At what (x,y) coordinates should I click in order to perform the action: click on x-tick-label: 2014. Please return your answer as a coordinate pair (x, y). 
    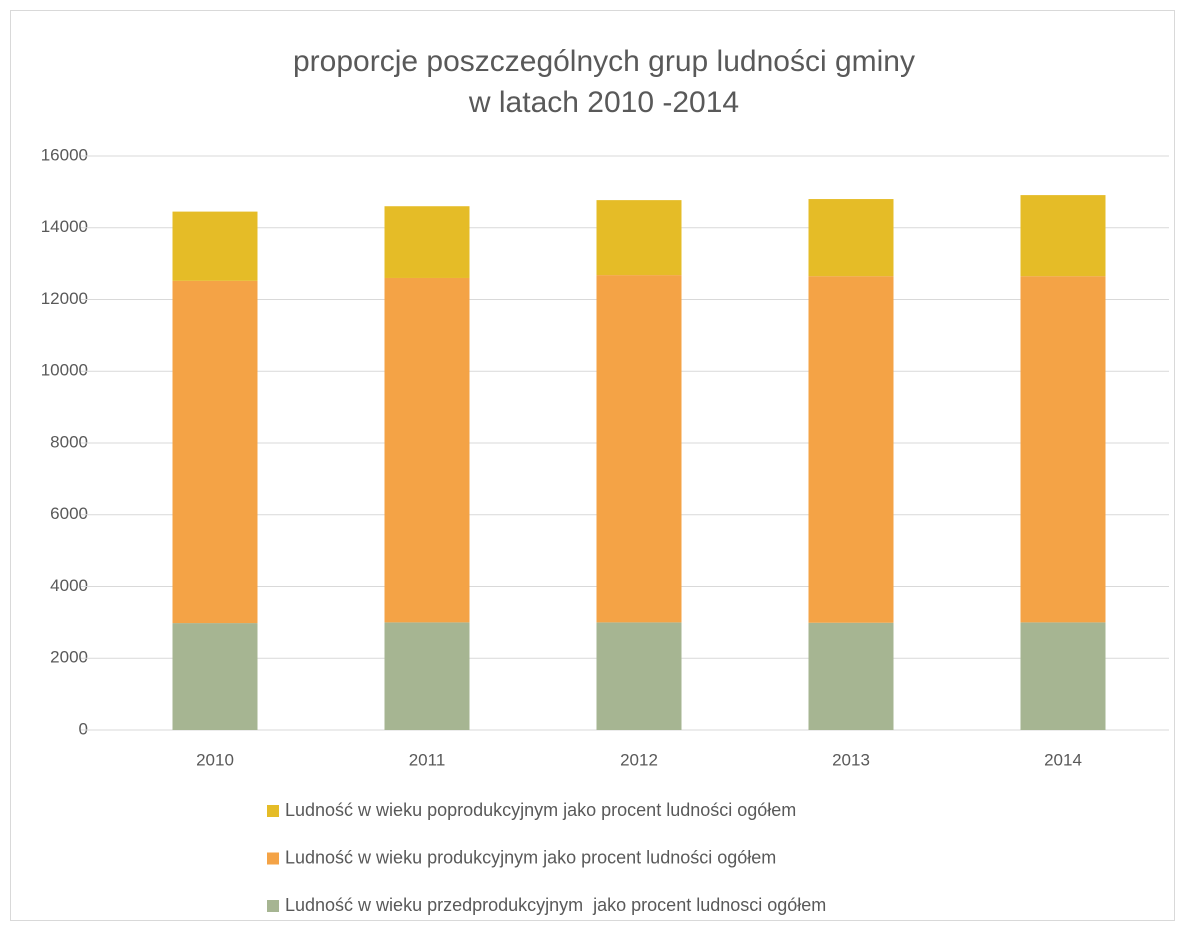
    Looking at the image, I should click on (1063, 759).